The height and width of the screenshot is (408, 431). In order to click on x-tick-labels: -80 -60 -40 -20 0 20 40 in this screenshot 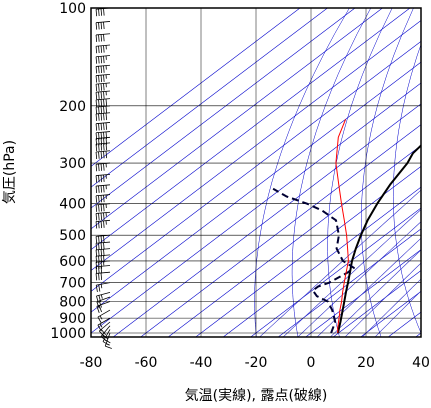, I will do `click(255, 363)`.